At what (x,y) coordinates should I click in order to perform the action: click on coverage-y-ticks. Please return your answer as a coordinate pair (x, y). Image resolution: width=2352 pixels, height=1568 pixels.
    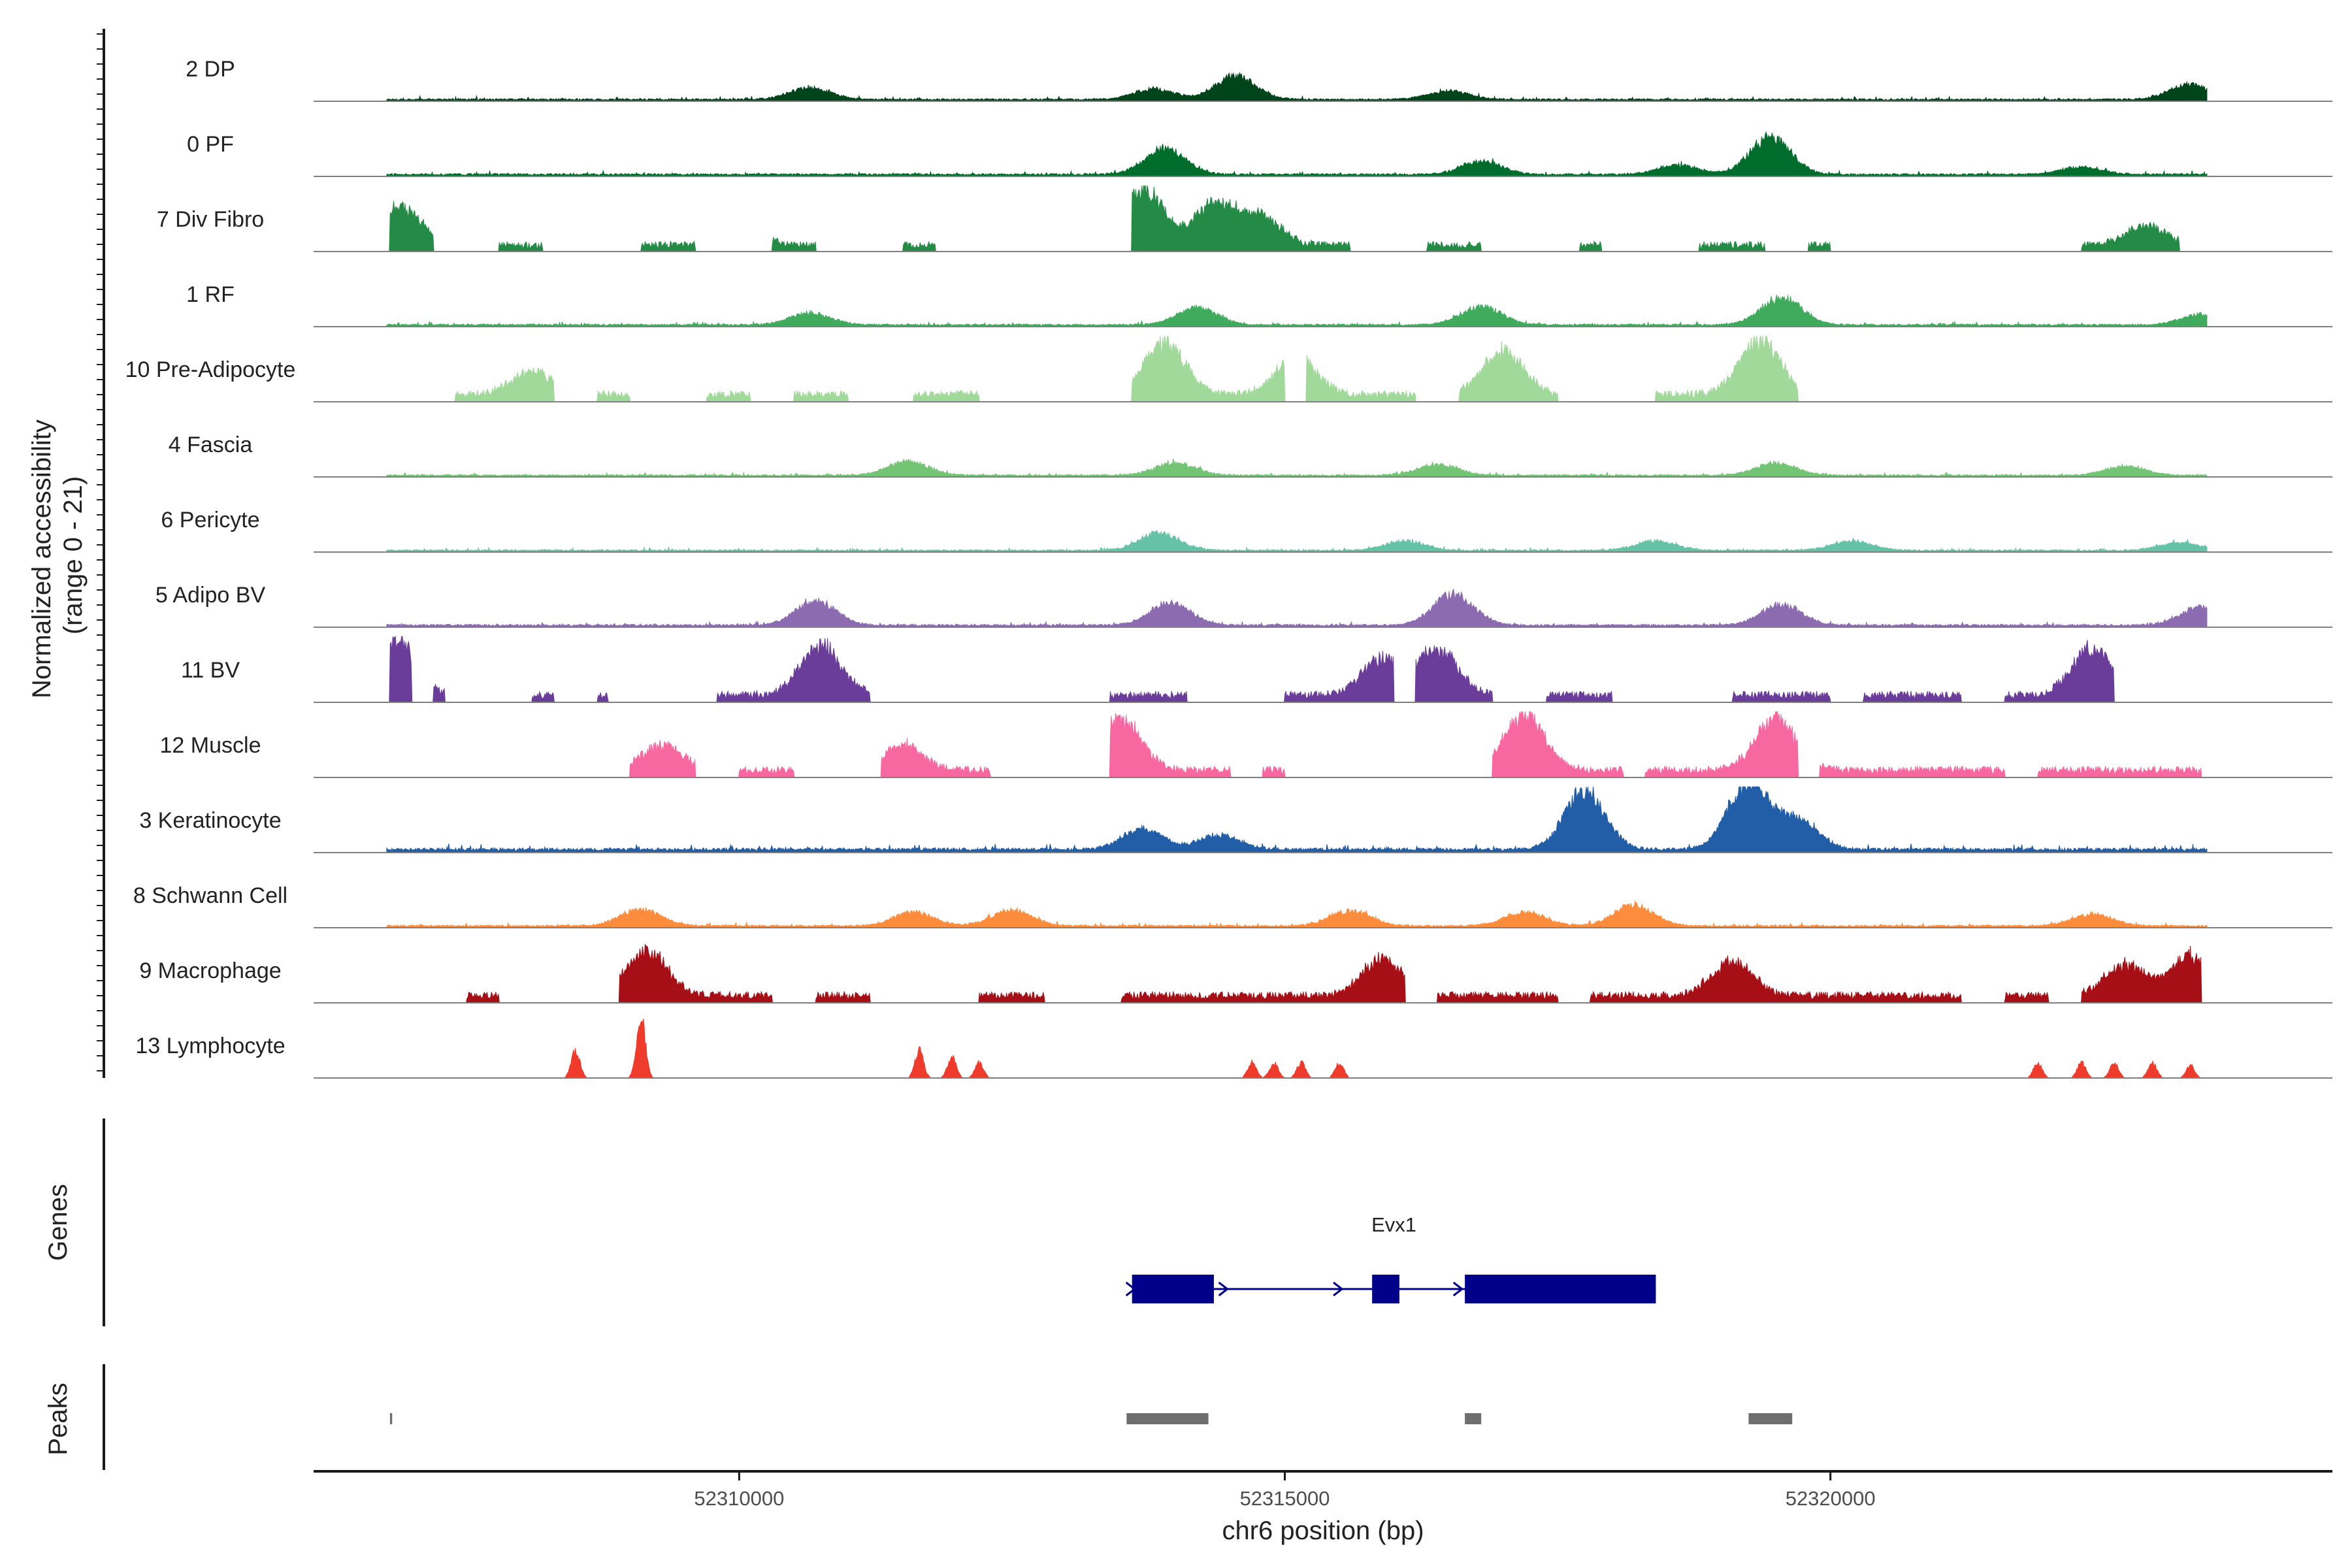
    Looking at the image, I should click on (100, 552).